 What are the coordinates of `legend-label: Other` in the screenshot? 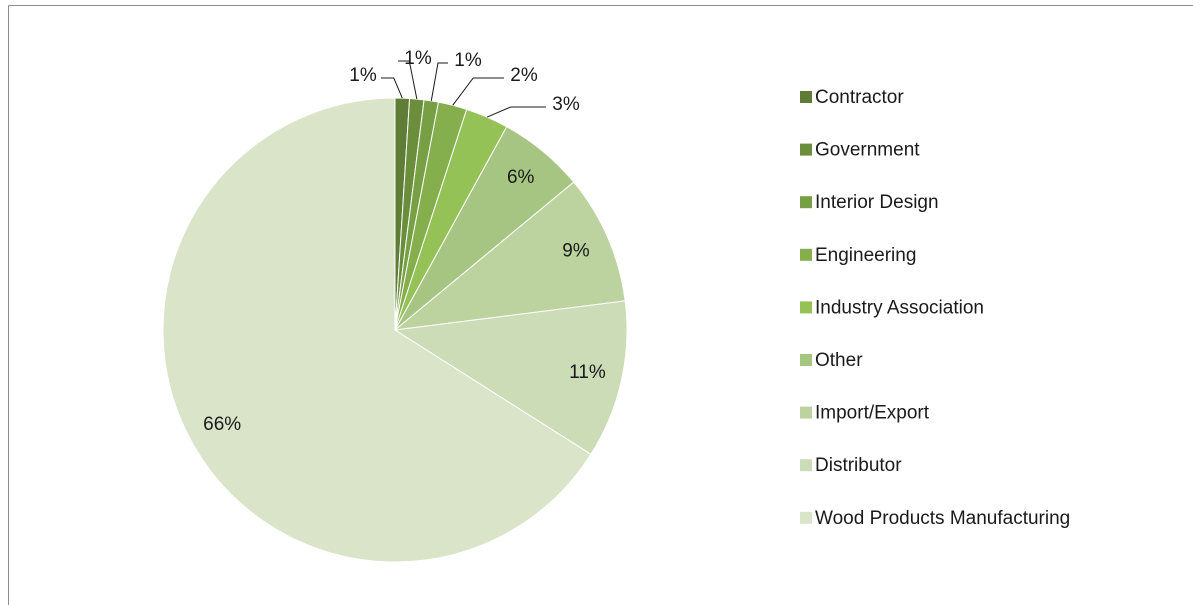 It's located at (839, 360).